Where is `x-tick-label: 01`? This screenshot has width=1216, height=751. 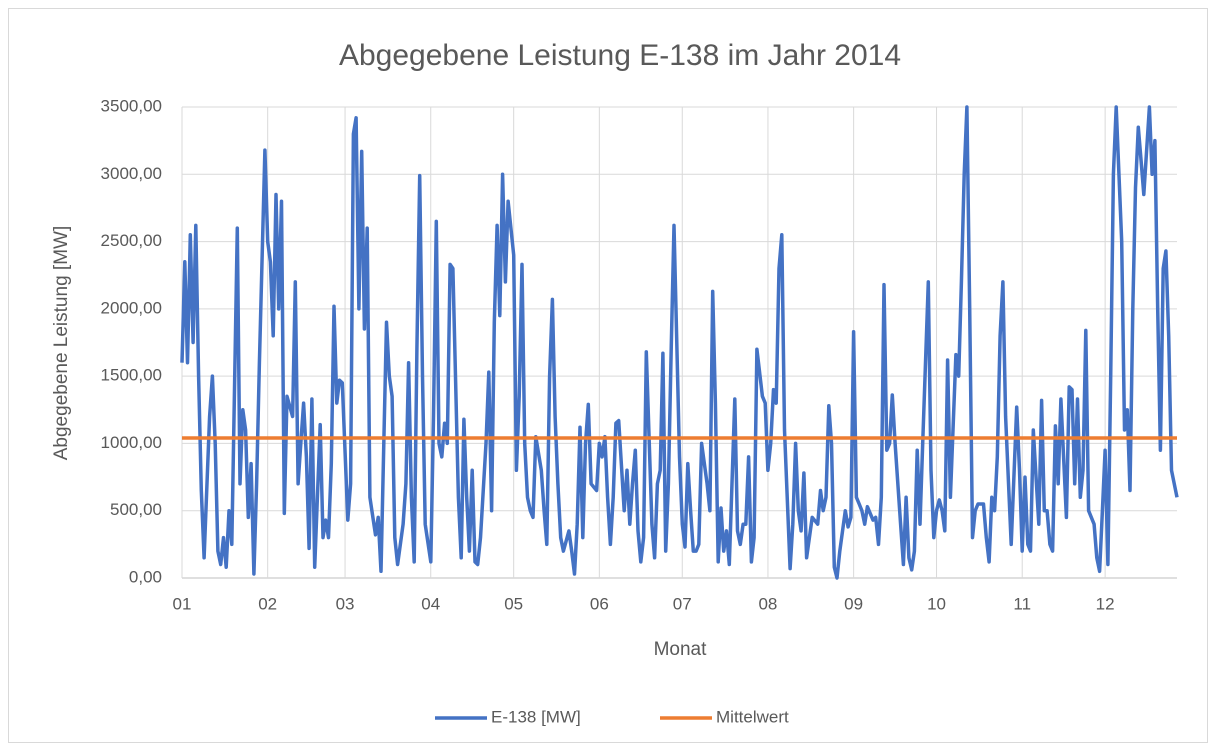 x-tick-label: 01 is located at coordinates (182, 603).